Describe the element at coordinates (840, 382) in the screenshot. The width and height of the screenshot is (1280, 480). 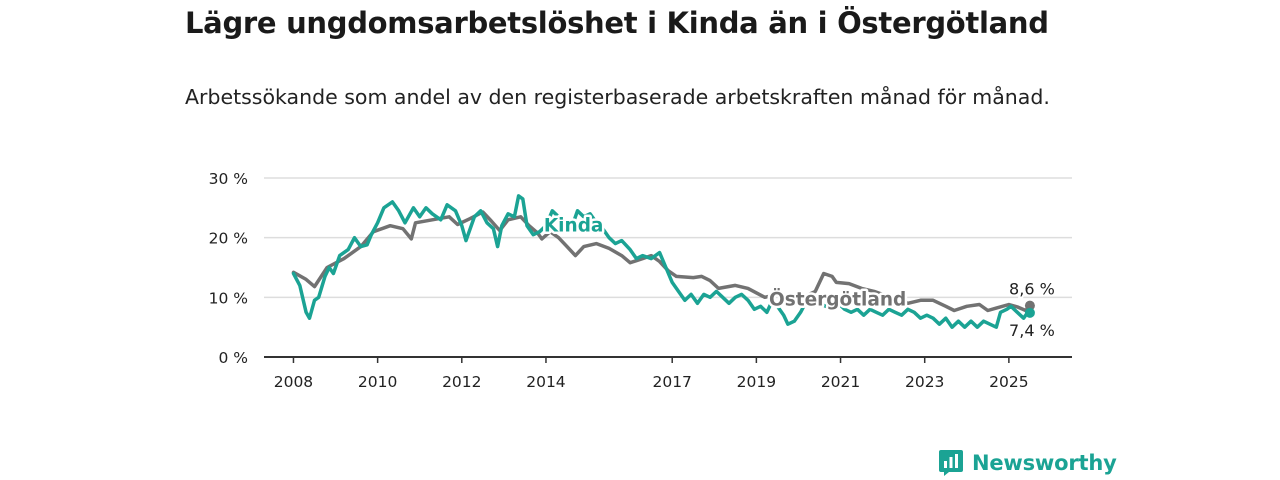
I see `x-tick-label: 2021` at that location.